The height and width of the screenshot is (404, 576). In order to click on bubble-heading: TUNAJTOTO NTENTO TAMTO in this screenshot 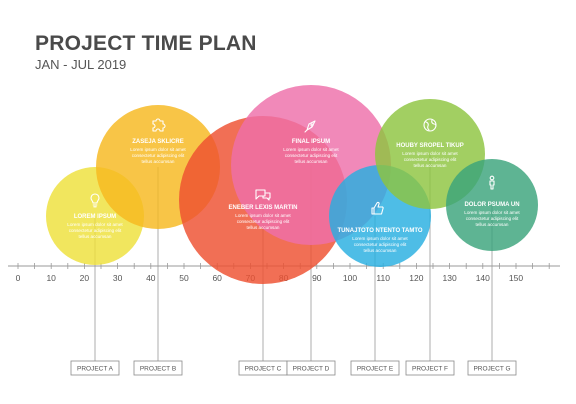, I will do `click(379, 231)`.